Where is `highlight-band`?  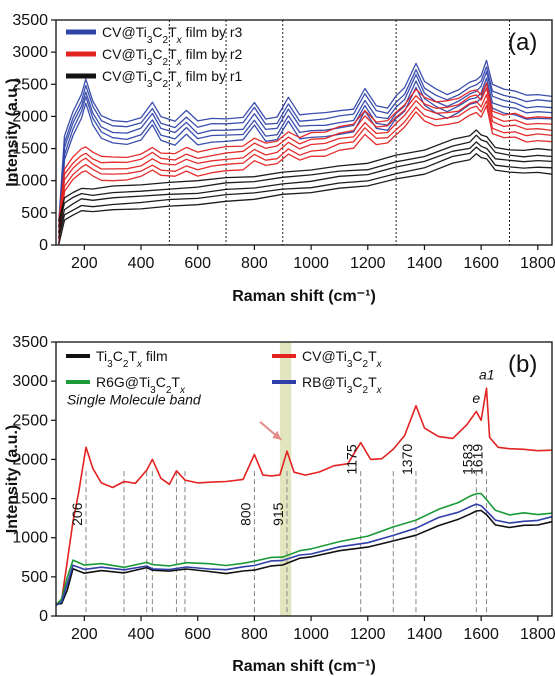
highlight-band is located at coordinates (285, 479).